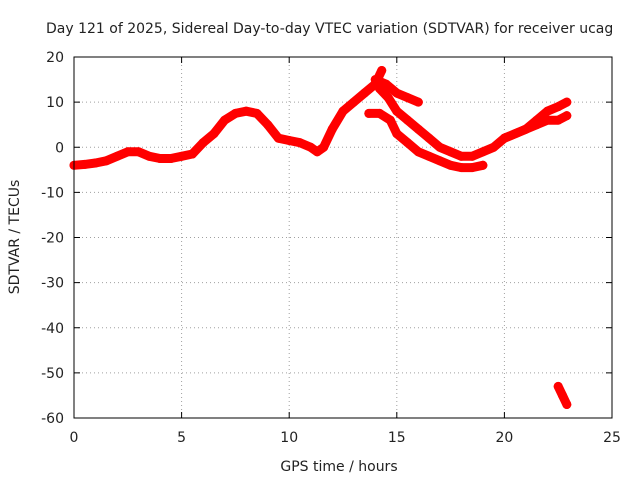  I want to click on y-tick-label: -50, so click(52, 374).